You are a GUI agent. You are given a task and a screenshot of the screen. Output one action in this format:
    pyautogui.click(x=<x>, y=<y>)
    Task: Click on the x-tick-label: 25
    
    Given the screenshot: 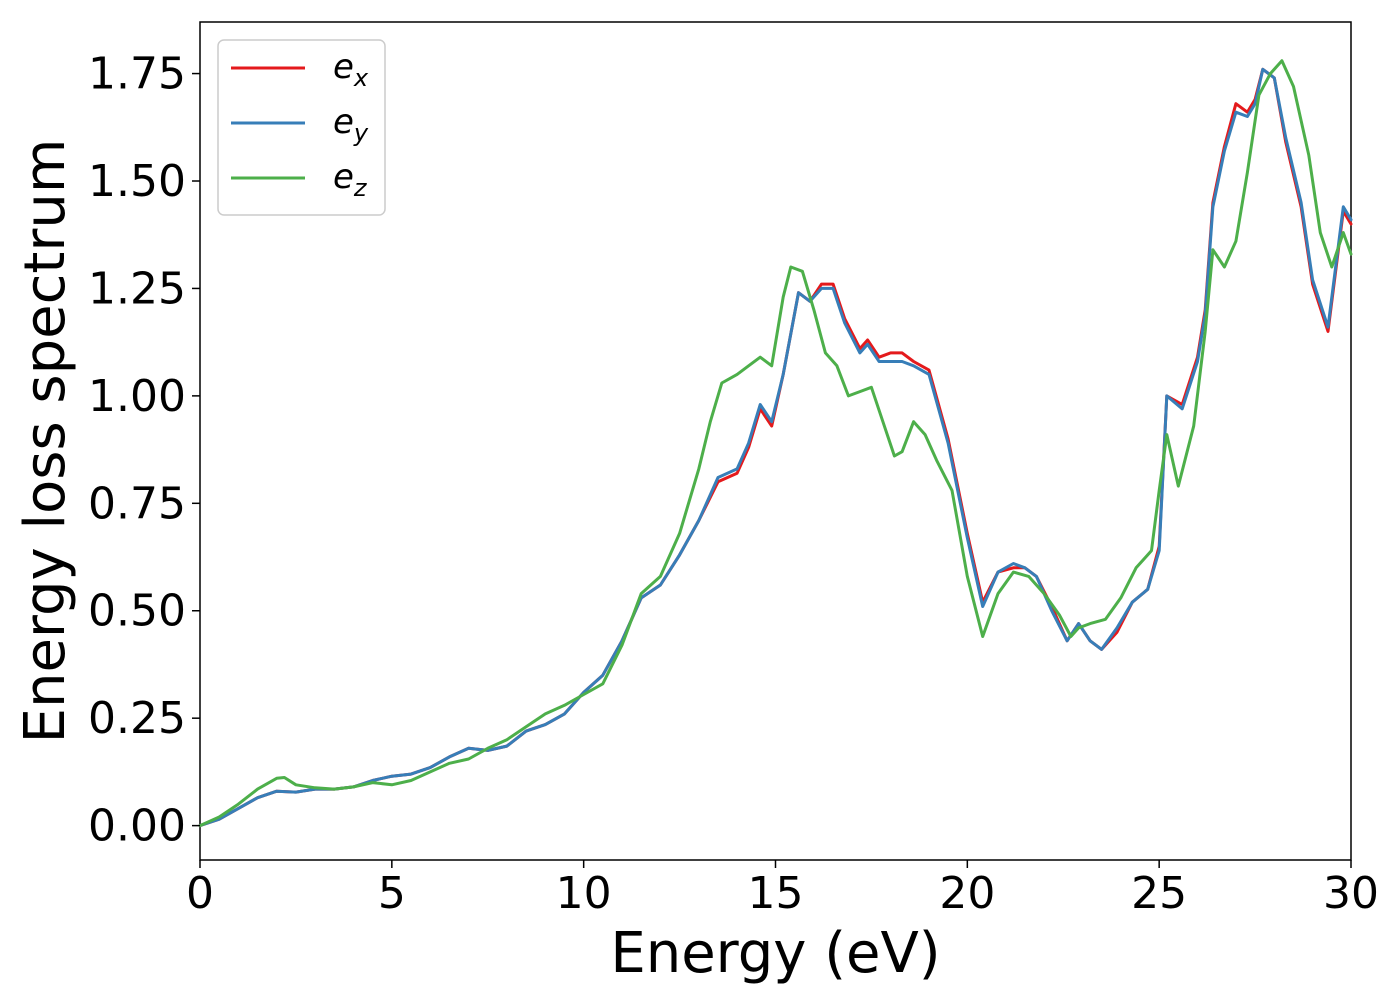 What is the action you would take?
    pyautogui.click(x=1159, y=893)
    